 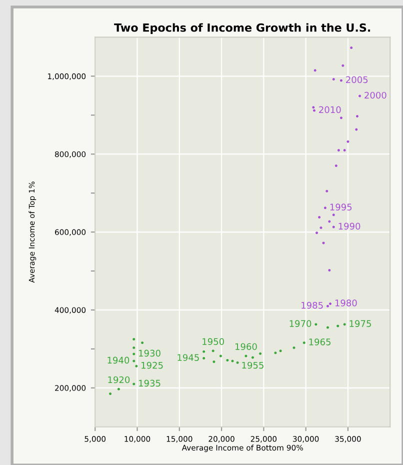 I want to click on annotation: 1920, so click(x=119, y=380).